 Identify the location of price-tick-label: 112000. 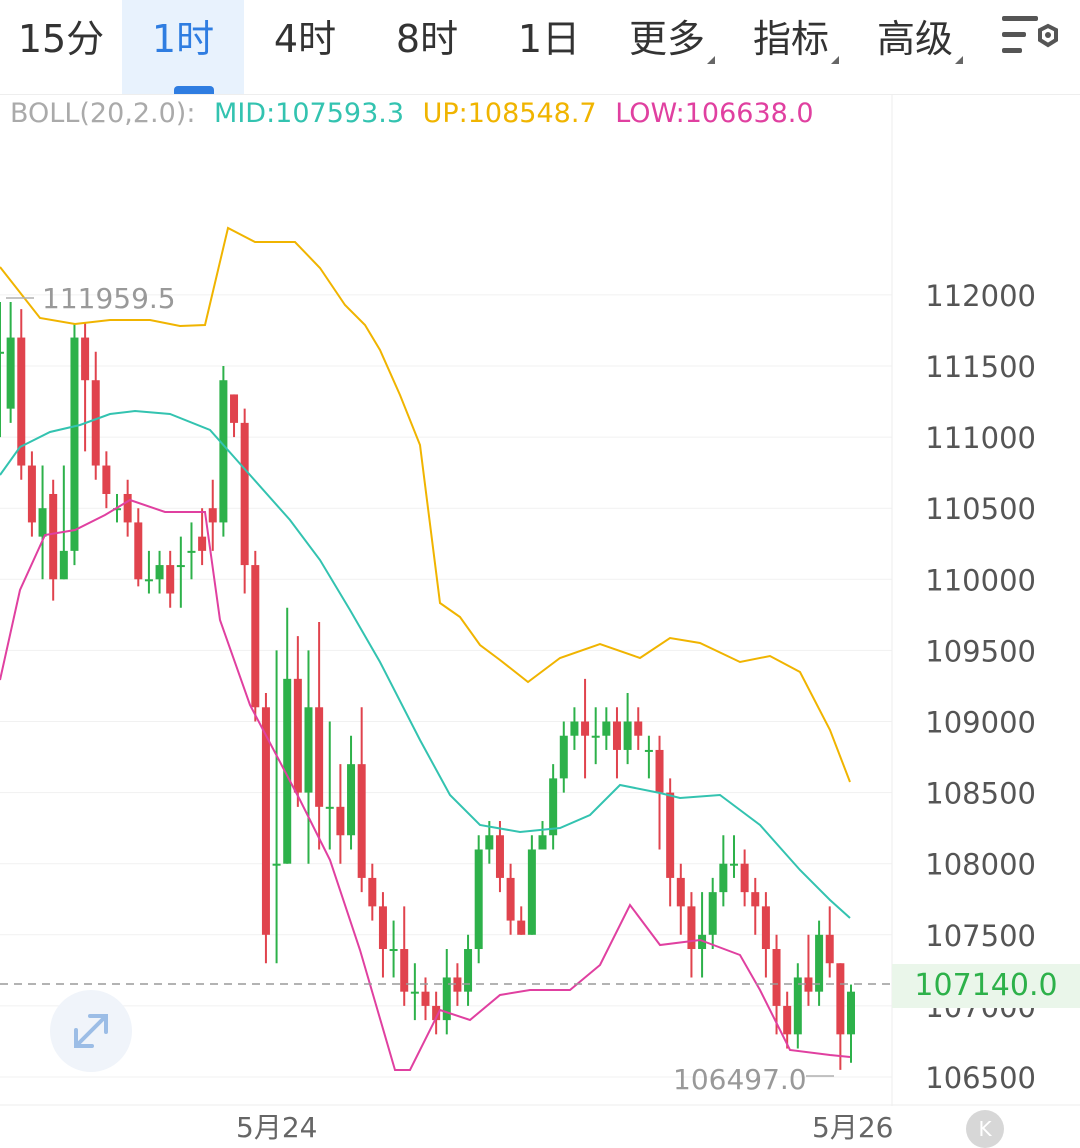
(980, 296).